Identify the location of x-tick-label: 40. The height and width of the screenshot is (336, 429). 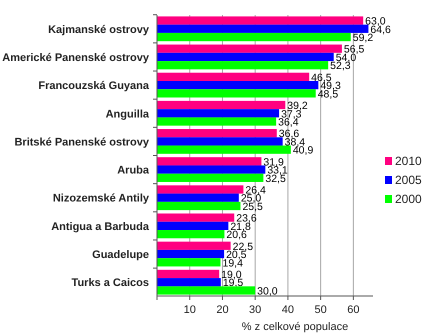
(288, 310).